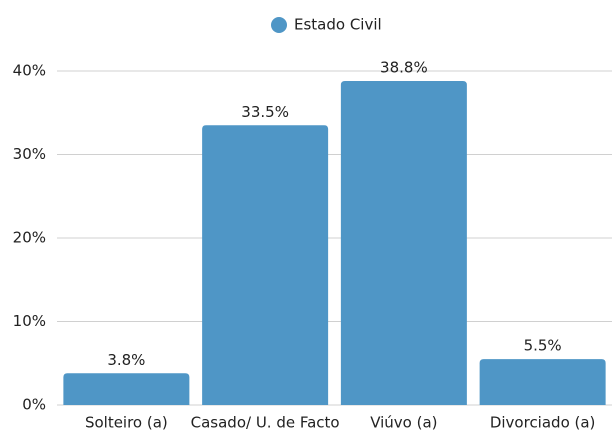 Image resolution: width=612 pixels, height=434 pixels. Describe the element at coordinates (126, 423) in the screenshot. I see `x-tick-label: Solteiro (a)` at that location.